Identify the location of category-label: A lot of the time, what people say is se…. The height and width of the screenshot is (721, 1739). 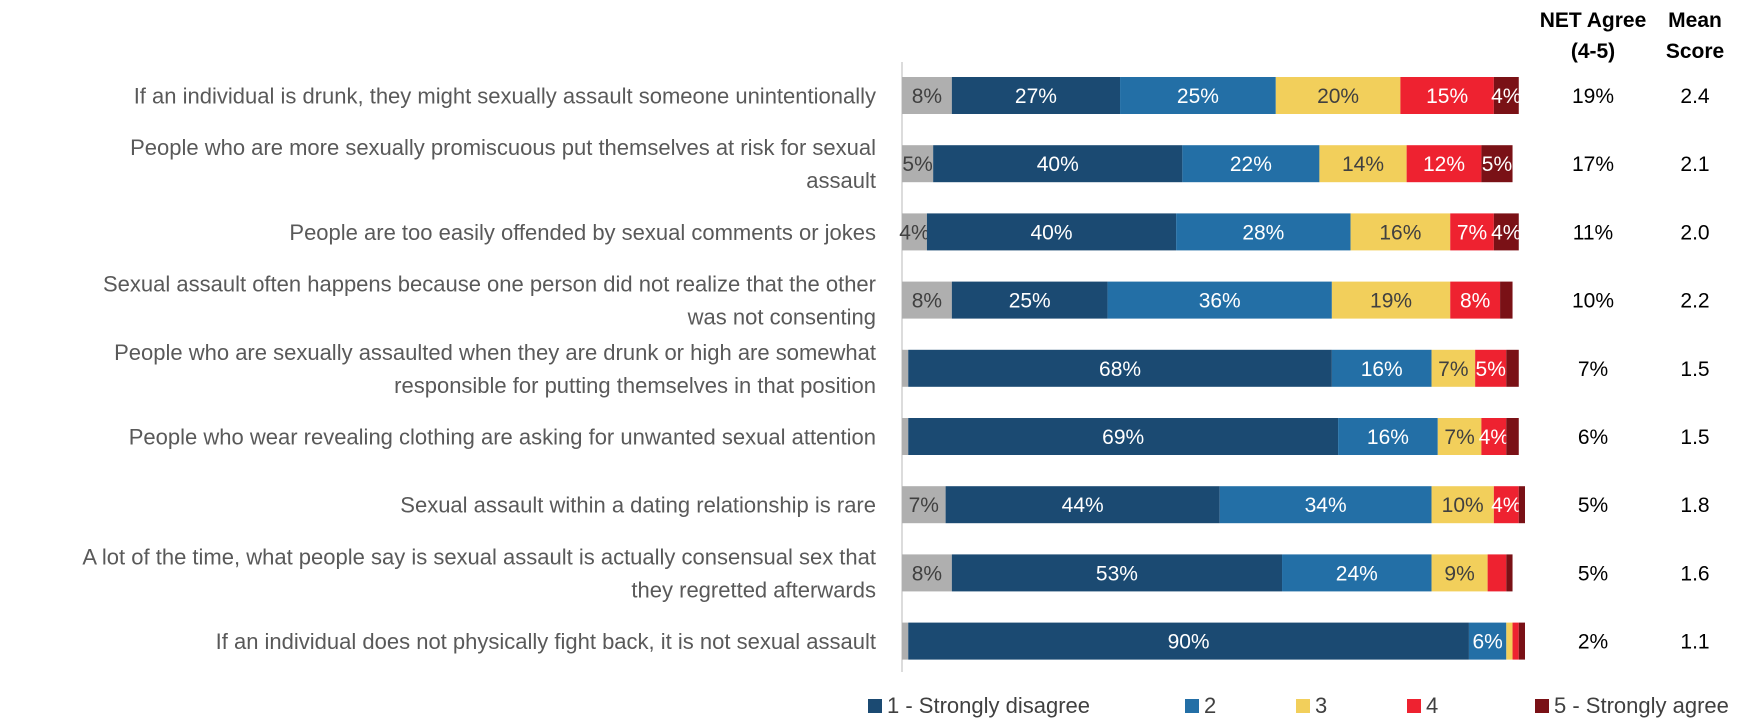
(479, 556).